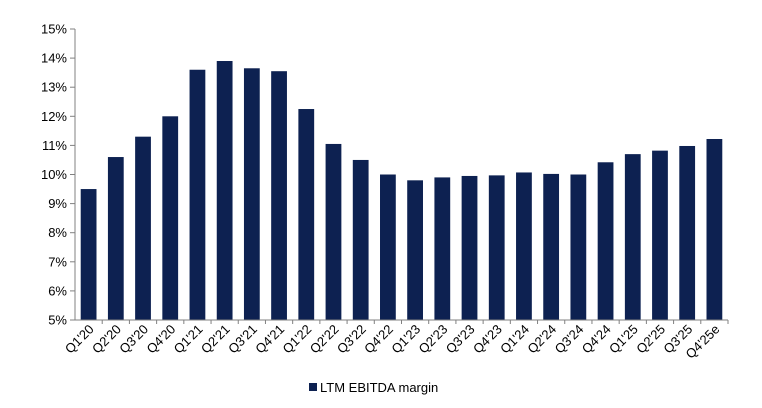 The height and width of the screenshot is (408, 762). What do you see at coordinates (242, 339) in the screenshot?
I see `x-tick-label: Q3'21` at bounding box center [242, 339].